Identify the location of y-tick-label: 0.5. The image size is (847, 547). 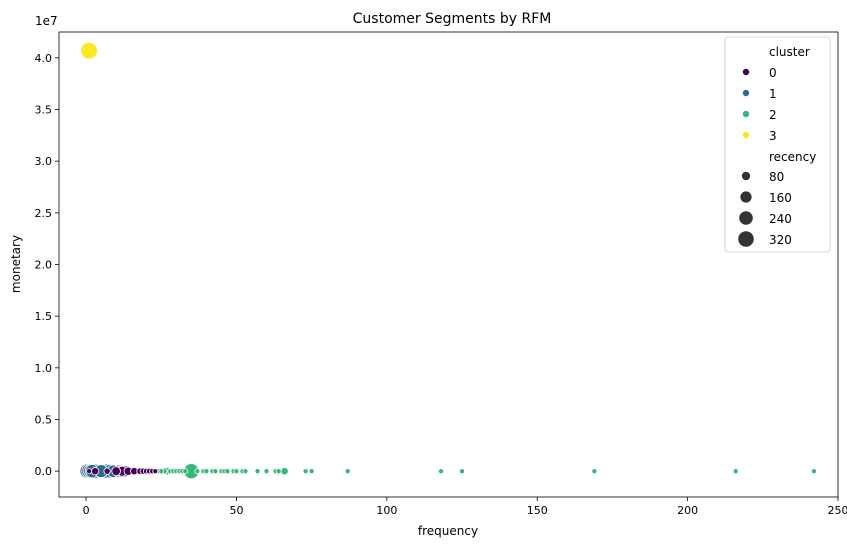
(44, 420).